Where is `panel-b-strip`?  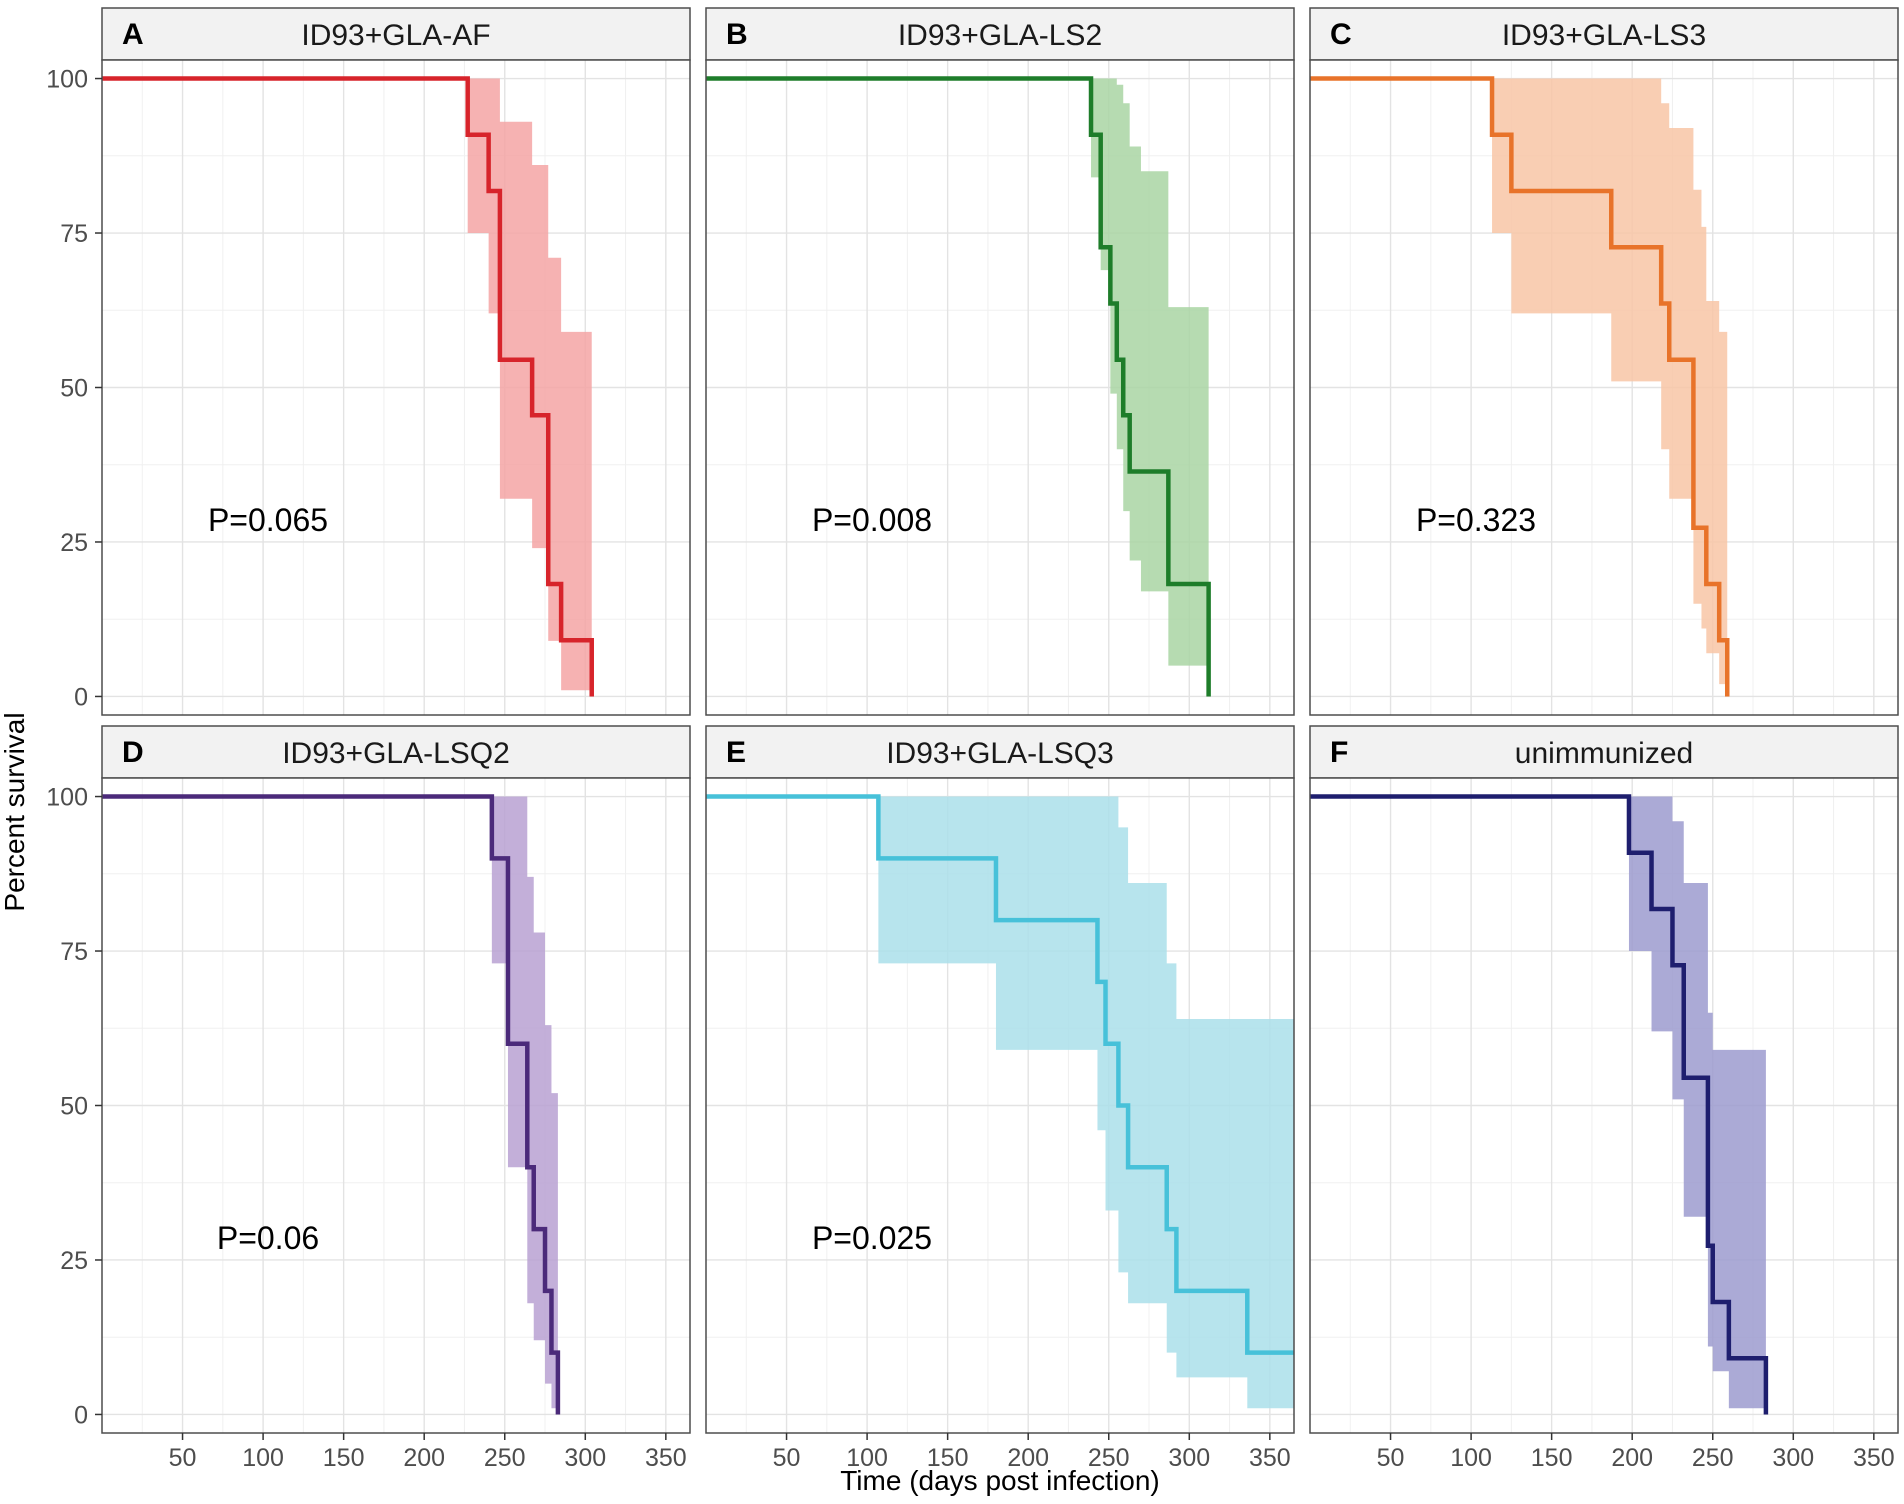 panel-b-strip is located at coordinates (1000, 34).